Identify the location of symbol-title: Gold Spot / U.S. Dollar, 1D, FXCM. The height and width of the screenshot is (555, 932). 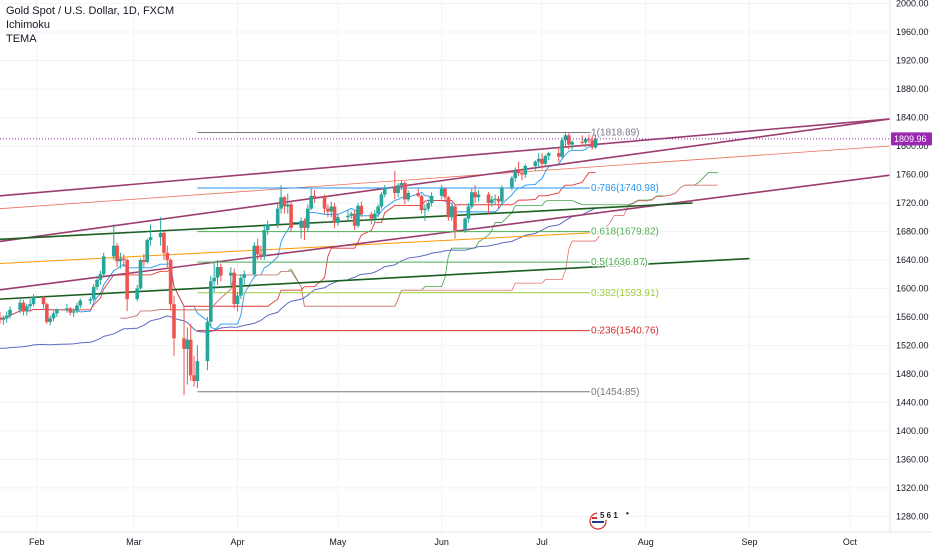
(90, 11).